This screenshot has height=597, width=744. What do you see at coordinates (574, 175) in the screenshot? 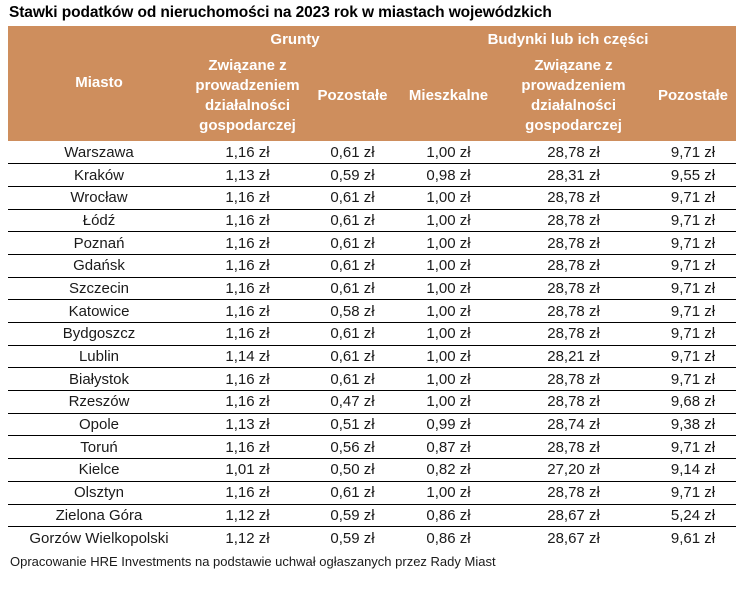
I see `value-cell: 28,31 zł` at bounding box center [574, 175].